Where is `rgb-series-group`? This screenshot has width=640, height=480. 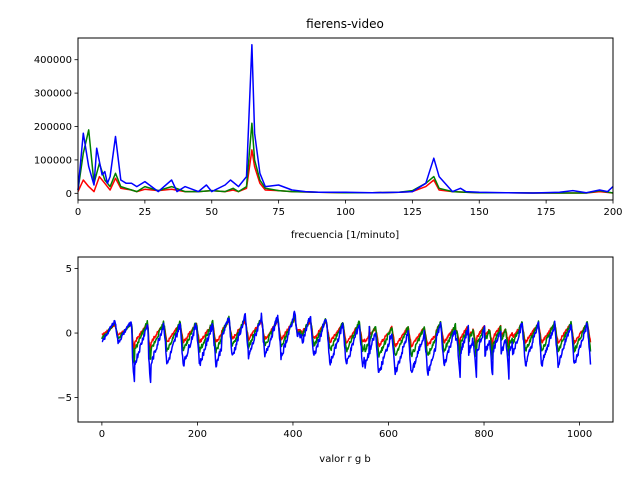 rgb-series-group is located at coordinates (346, 347).